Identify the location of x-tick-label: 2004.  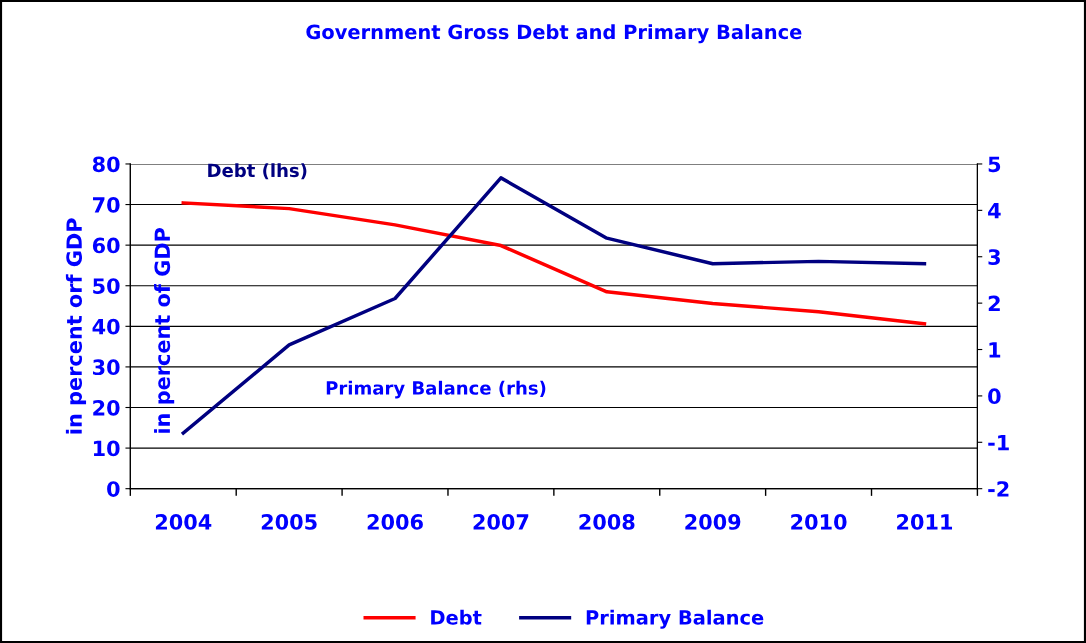
(183, 522).